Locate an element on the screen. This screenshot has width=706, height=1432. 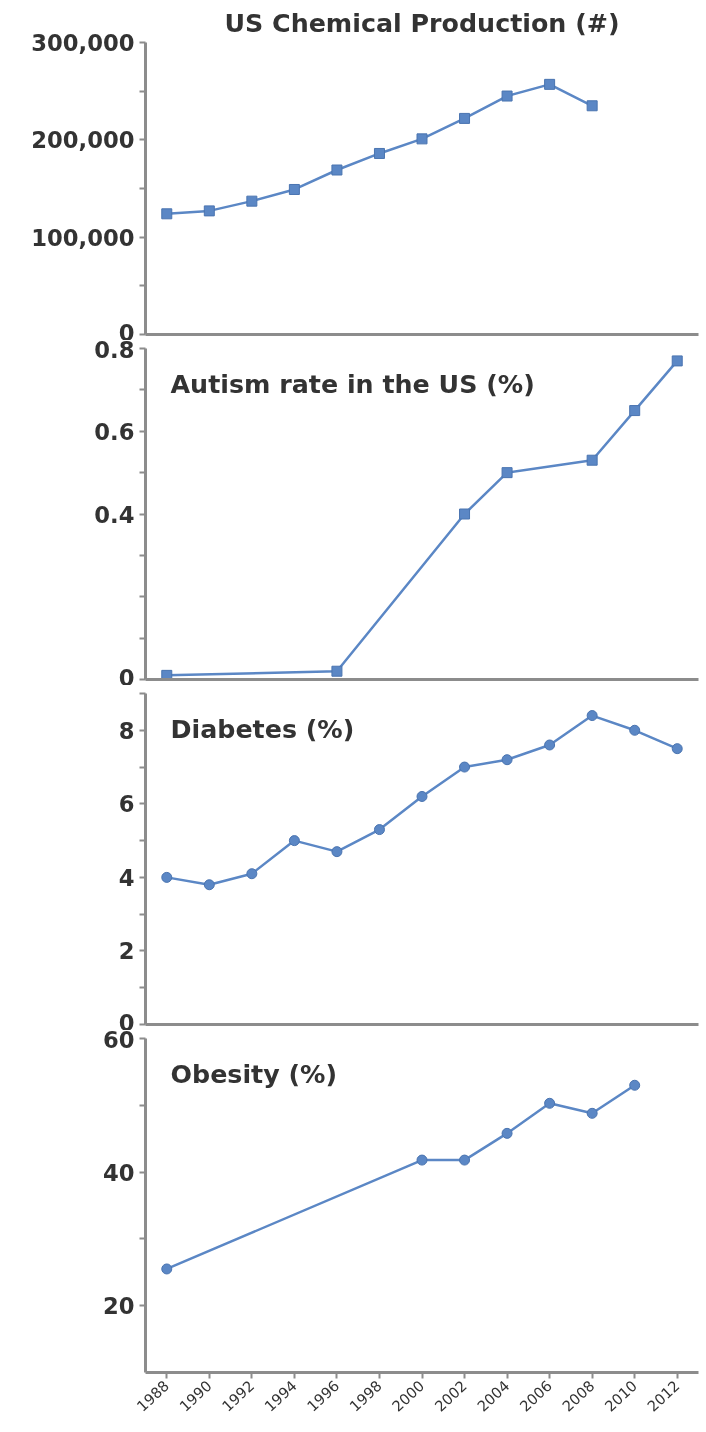
y-tick-label: 100,000 is located at coordinates (83, 237).